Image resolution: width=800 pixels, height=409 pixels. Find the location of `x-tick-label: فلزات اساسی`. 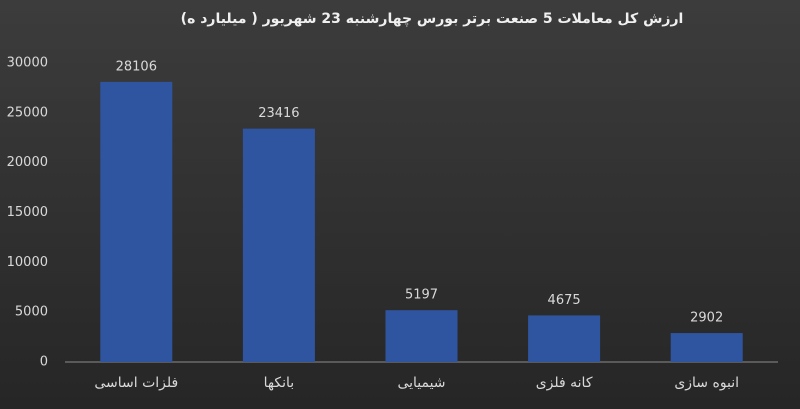

x-tick-label: فلزات اساسی is located at coordinates (136, 383).